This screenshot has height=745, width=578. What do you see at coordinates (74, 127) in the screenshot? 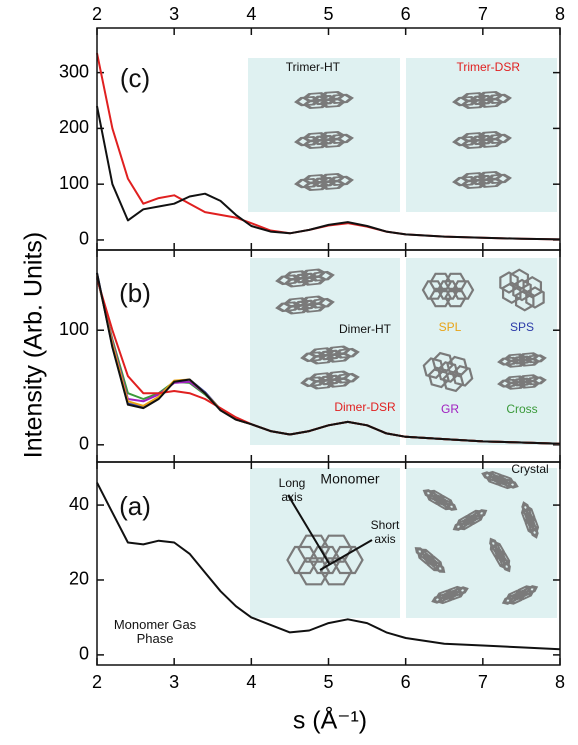
I see `y-tick-label: 200` at bounding box center [74, 127].